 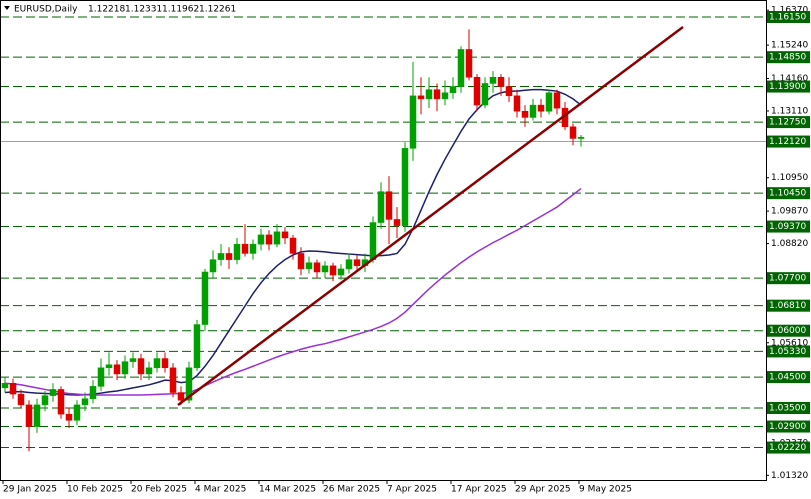 I want to click on x-tick-label: 20 Feb 2025, so click(x=159, y=490).